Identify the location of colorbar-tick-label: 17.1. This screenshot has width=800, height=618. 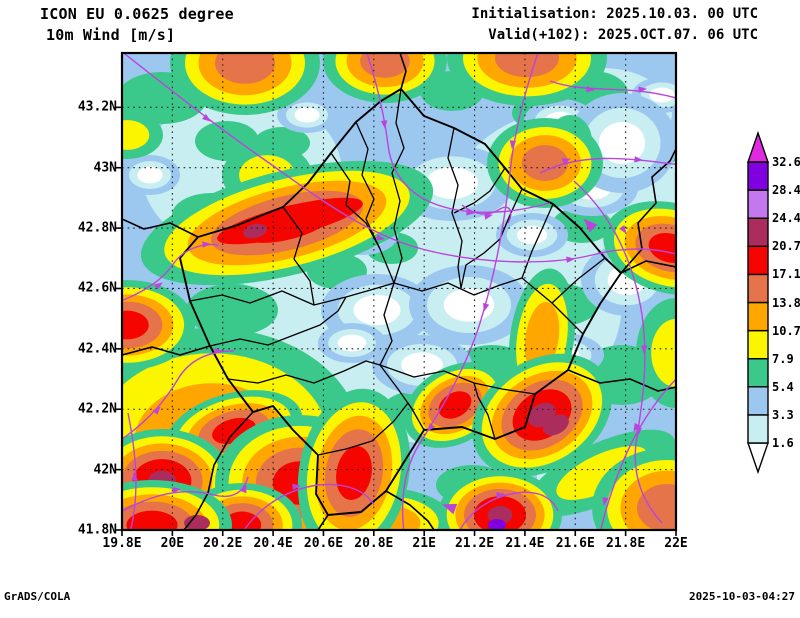
(786, 274).